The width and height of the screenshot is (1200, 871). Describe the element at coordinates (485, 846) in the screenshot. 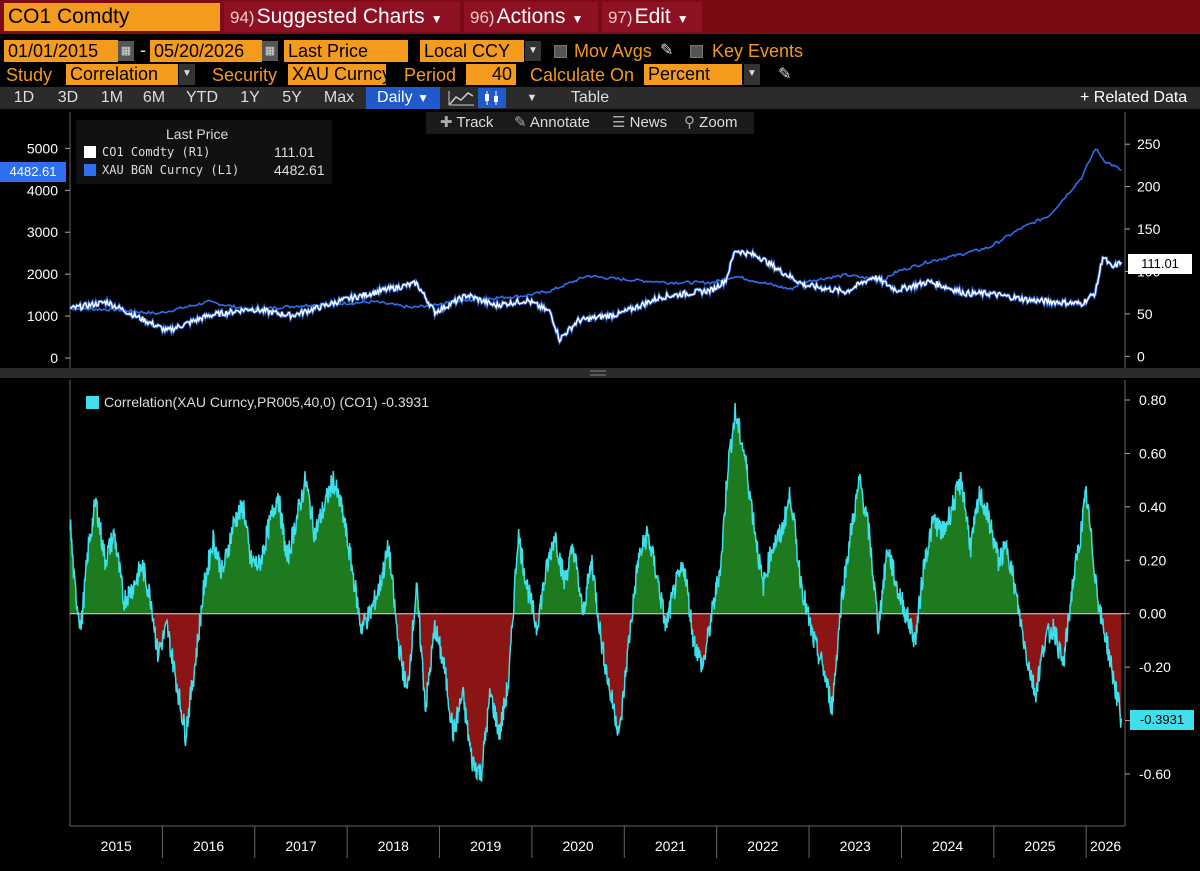

I see `year-label: 2019` at that location.